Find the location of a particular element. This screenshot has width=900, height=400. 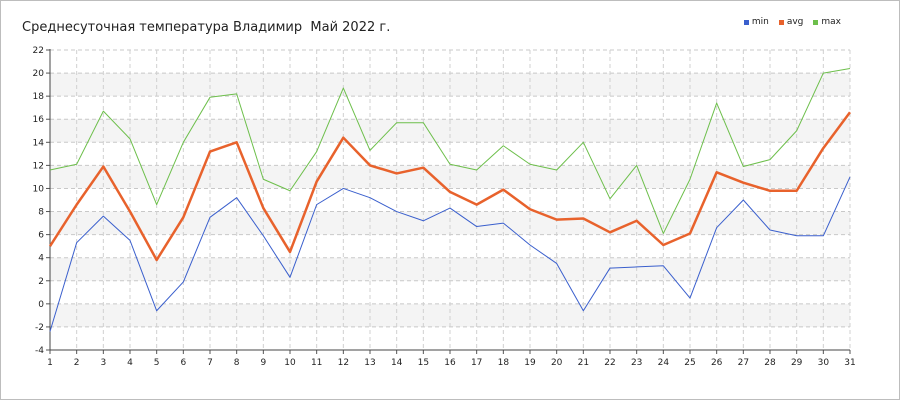

x-tick-label: 13 is located at coordinates (369, 363).